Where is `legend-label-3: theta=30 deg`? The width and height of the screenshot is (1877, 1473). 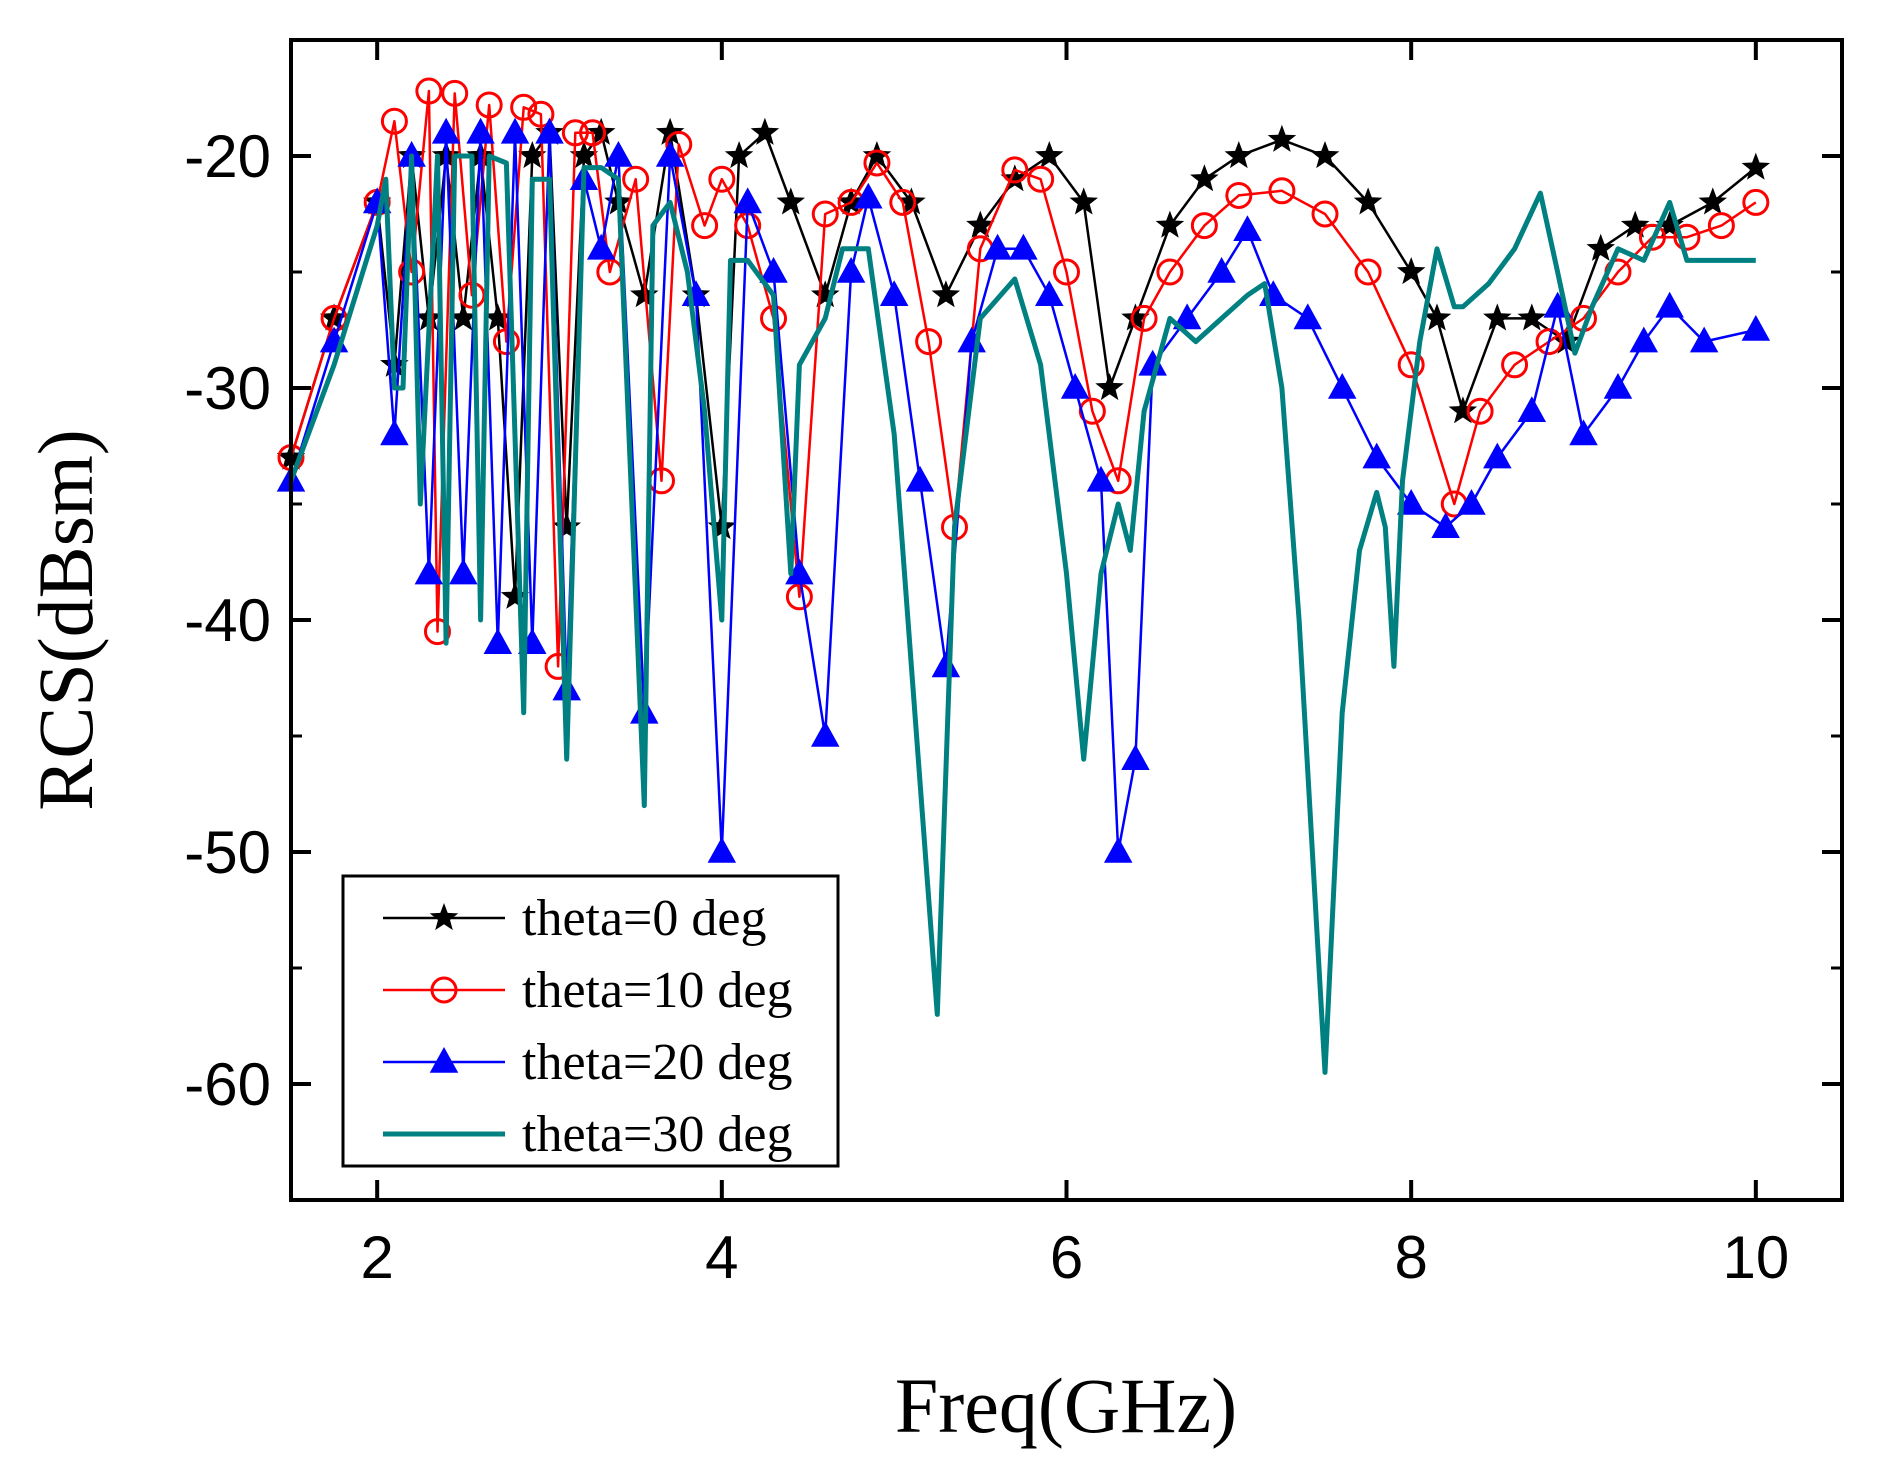
legend-label-3: theta=30 deg is located at coordinates (657, 1134).